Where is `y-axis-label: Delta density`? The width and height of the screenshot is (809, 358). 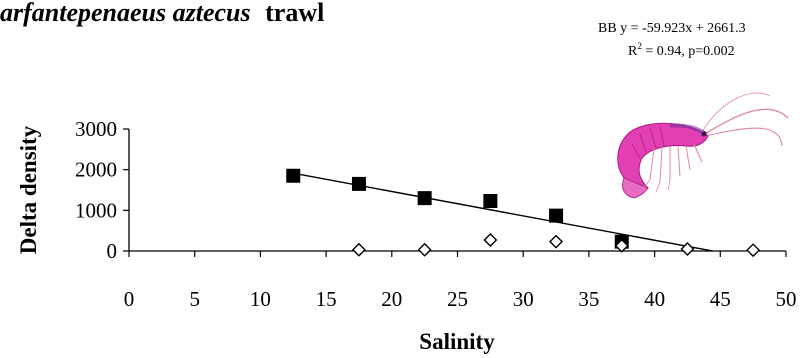 y-axis-label: Delta density is located at coordinates (28, 189).